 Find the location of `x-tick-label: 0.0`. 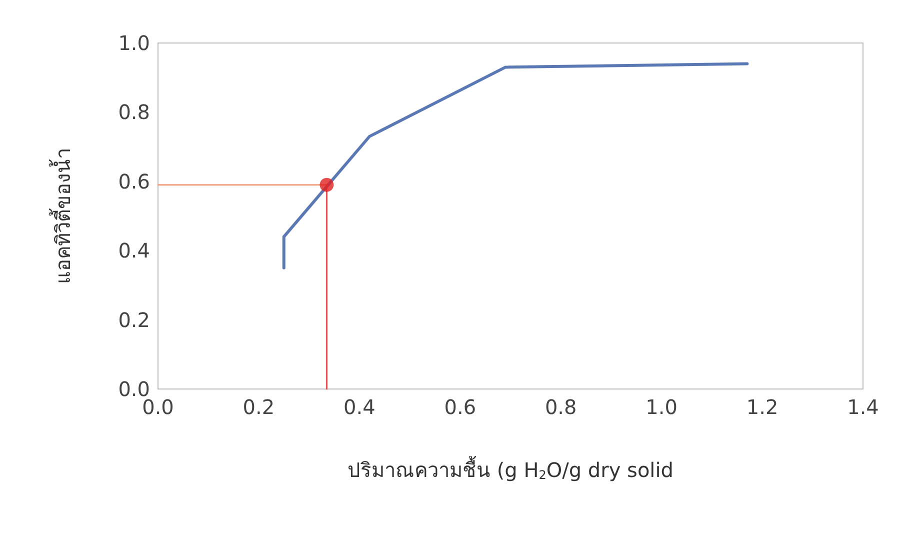

x-tick-label: 0.0 is located at coordinates (158, 407).